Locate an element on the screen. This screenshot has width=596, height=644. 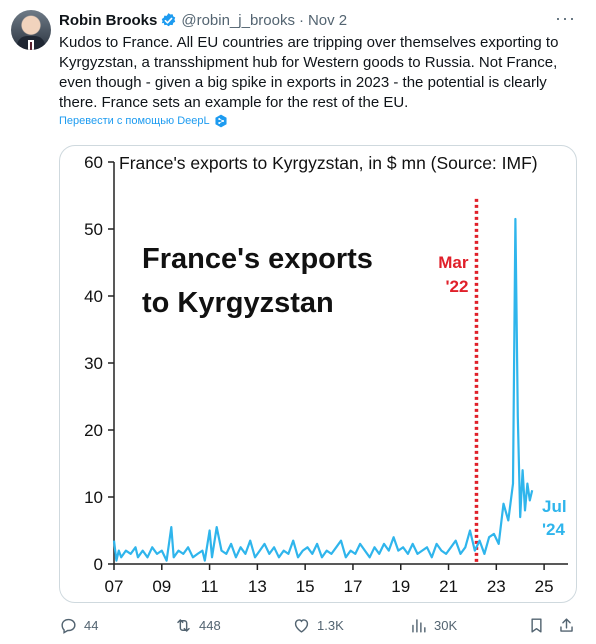
like-button: 1.3K is located at coordinates (318, 625).